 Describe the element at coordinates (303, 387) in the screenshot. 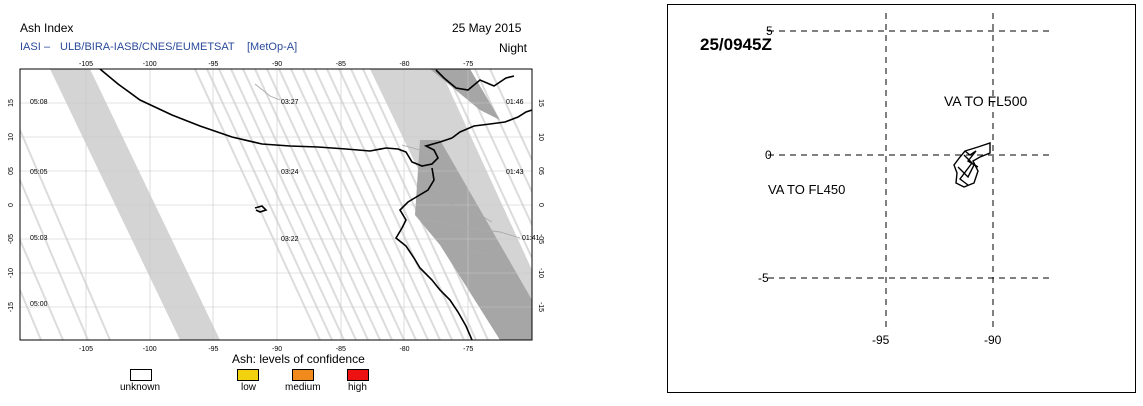

I see `legend-label-medium: medium` at that location.